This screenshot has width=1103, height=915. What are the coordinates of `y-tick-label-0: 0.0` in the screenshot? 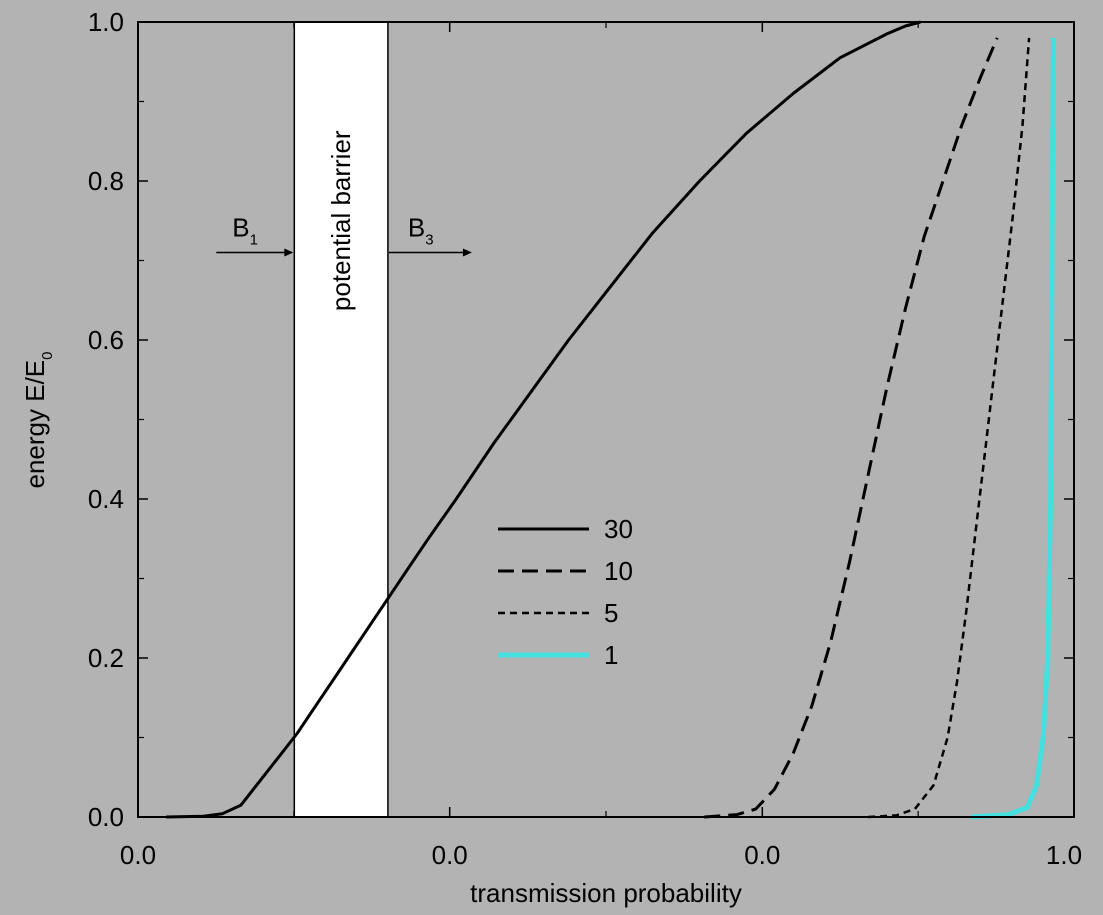 It's located at (106, 817).